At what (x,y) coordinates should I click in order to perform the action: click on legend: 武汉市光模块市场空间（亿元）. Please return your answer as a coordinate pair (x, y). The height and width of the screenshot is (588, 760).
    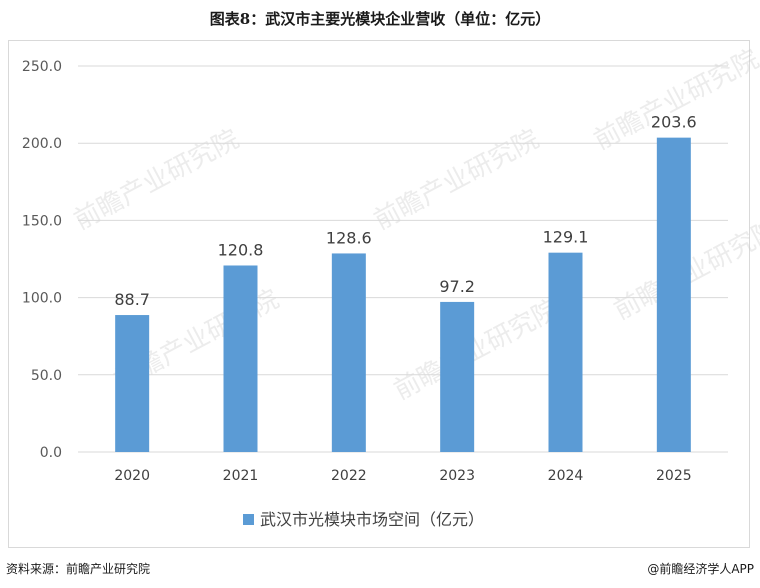
    Looking at the image, I should click on (363, 519).